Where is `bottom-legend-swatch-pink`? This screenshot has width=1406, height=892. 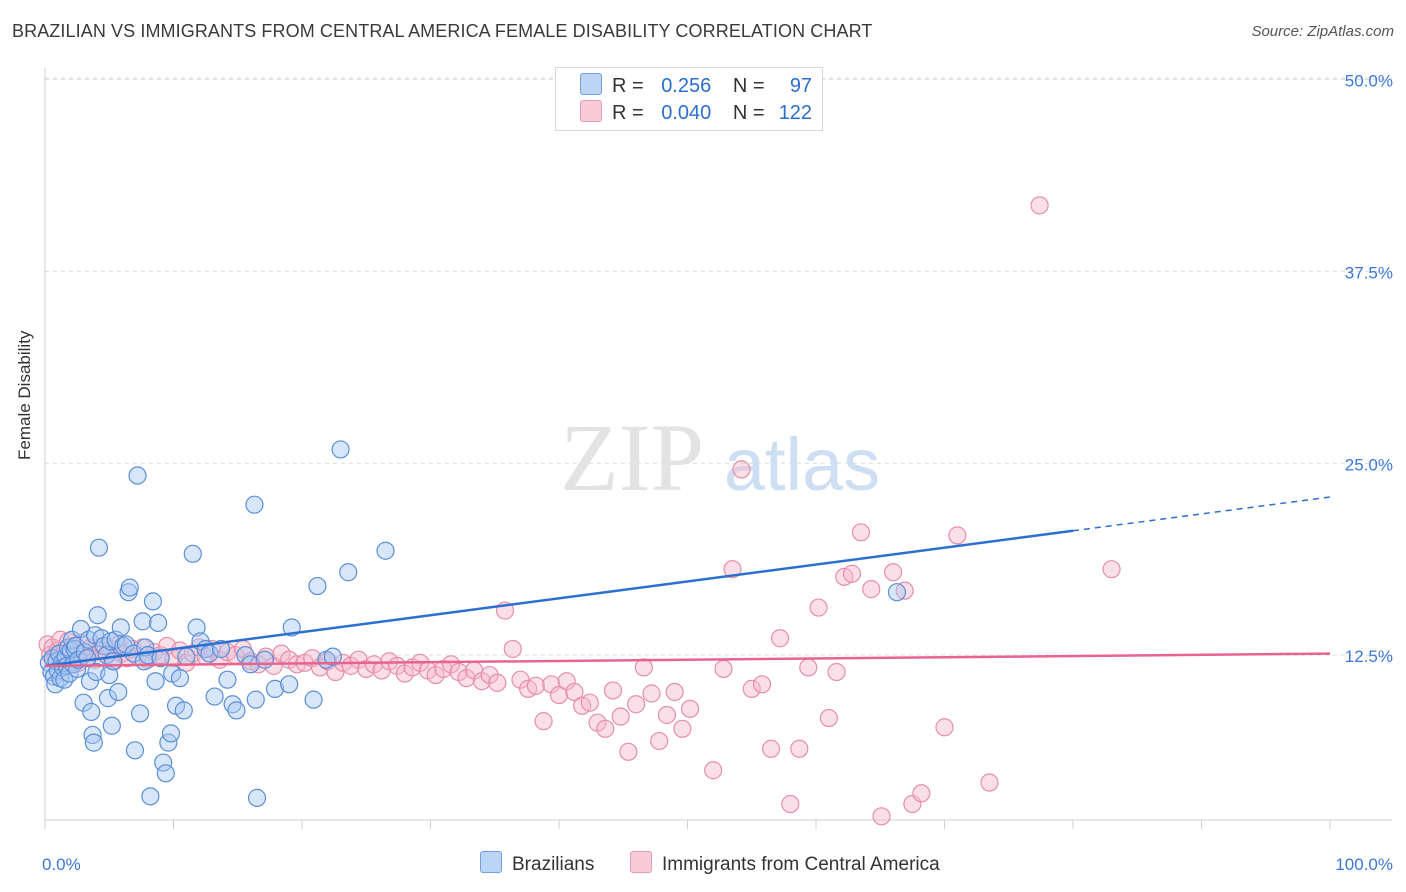
bottom-legend-swatch-pink is located at coordinates (641, 862).